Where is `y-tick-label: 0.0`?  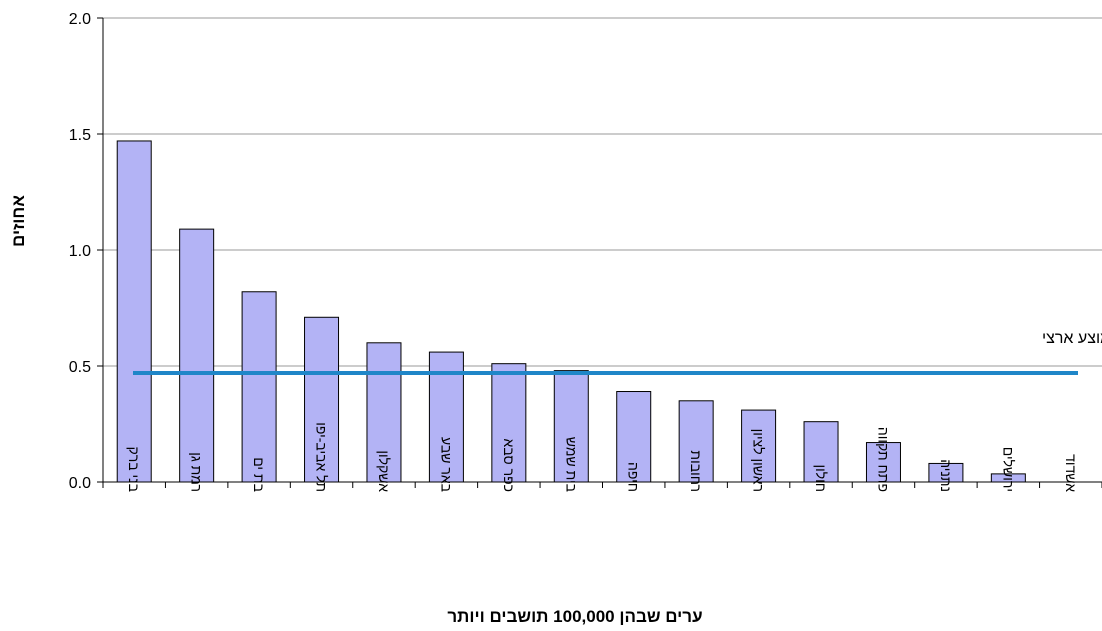 y-tick-label: 0.0 is located at coordinates (80, 483).